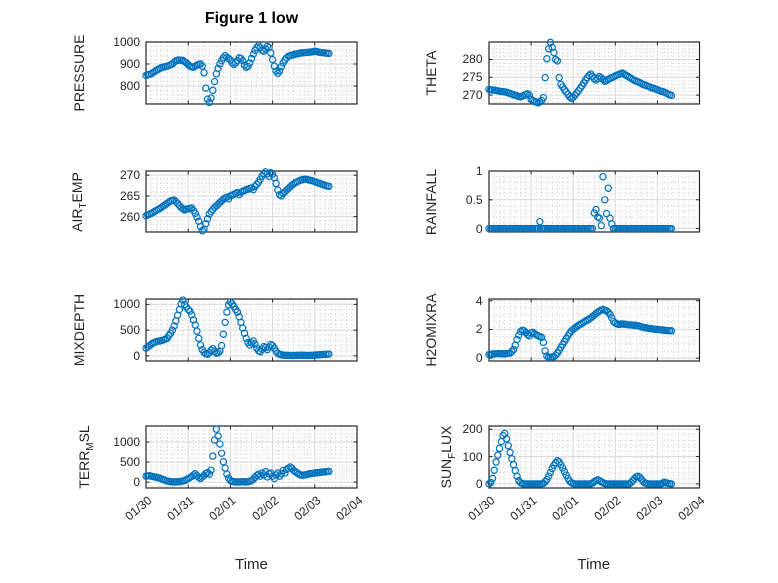 The width and height of the screenshot is (778, 583). What do you see at coordinates (474, 199) in the screenshot?
I see `y-tick-label: 0.5` at bounding box center [474, 199].